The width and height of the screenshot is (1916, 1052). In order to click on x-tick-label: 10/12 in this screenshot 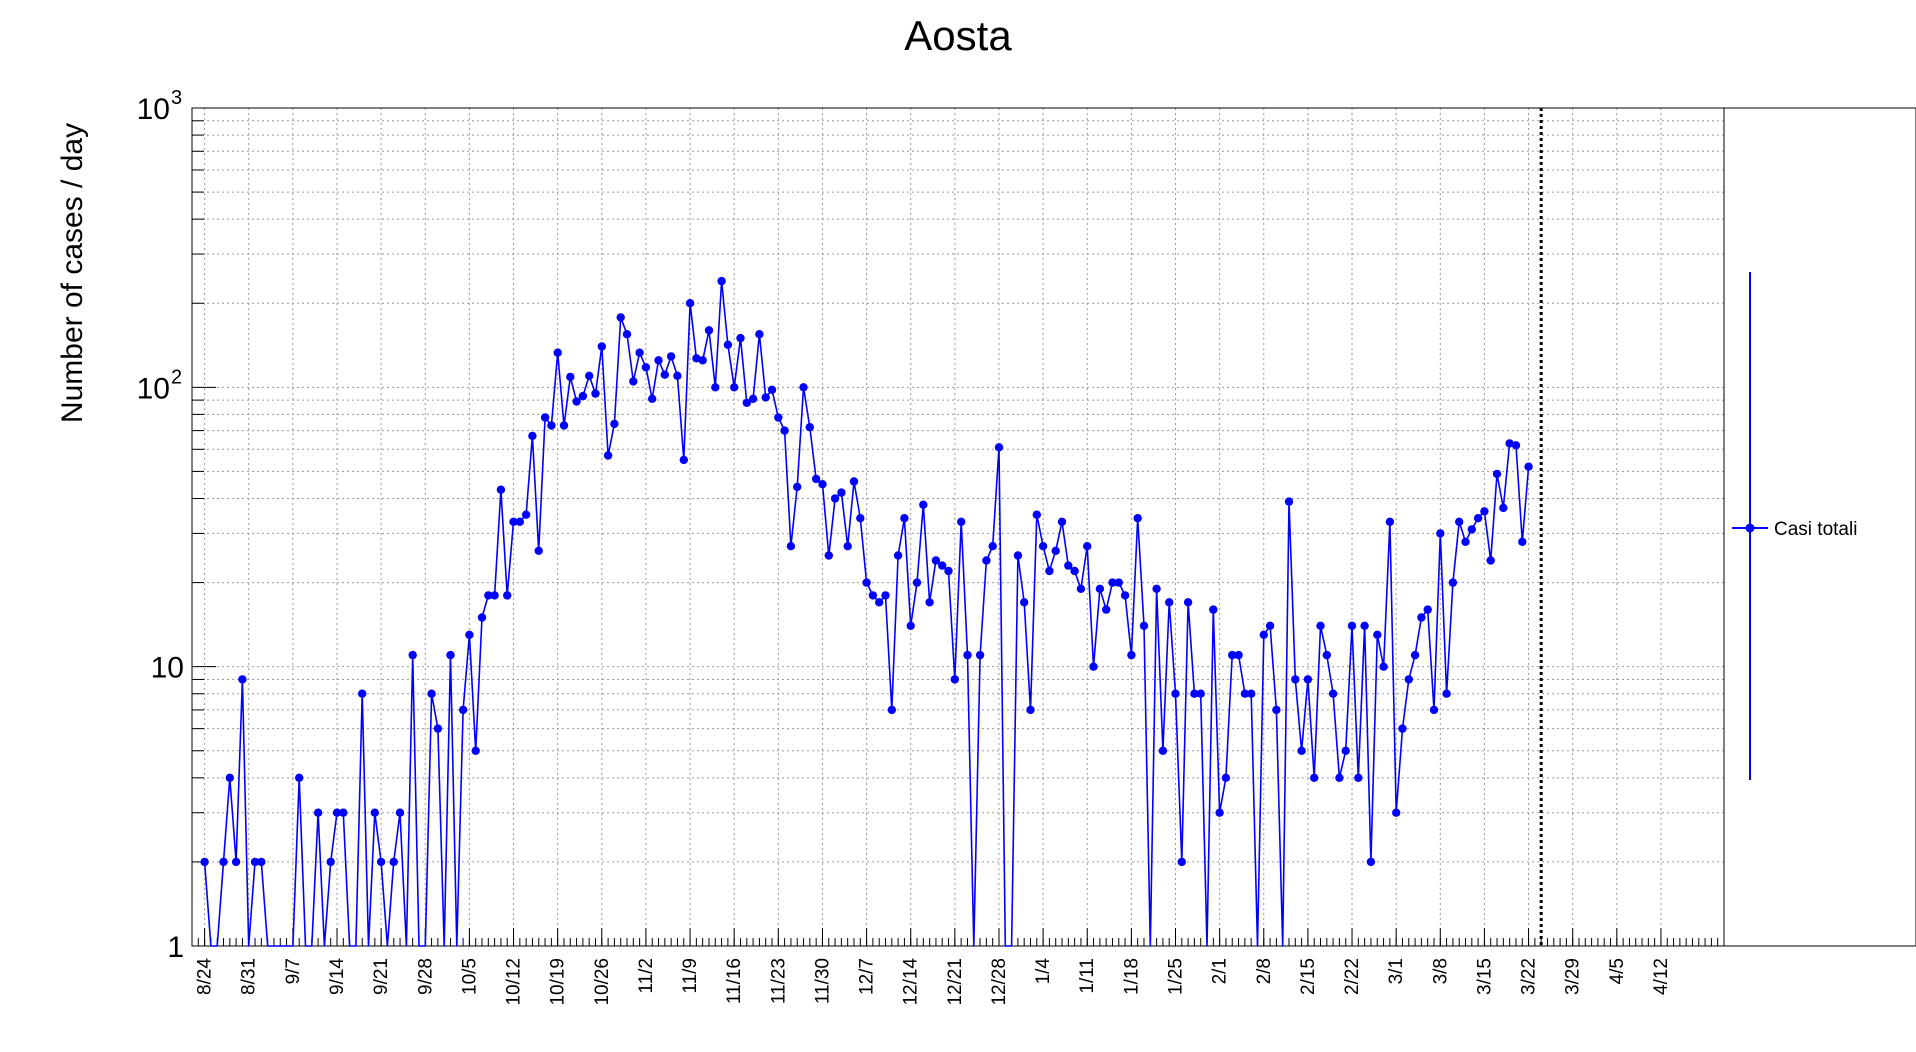, I will do `click(514, 982)`.